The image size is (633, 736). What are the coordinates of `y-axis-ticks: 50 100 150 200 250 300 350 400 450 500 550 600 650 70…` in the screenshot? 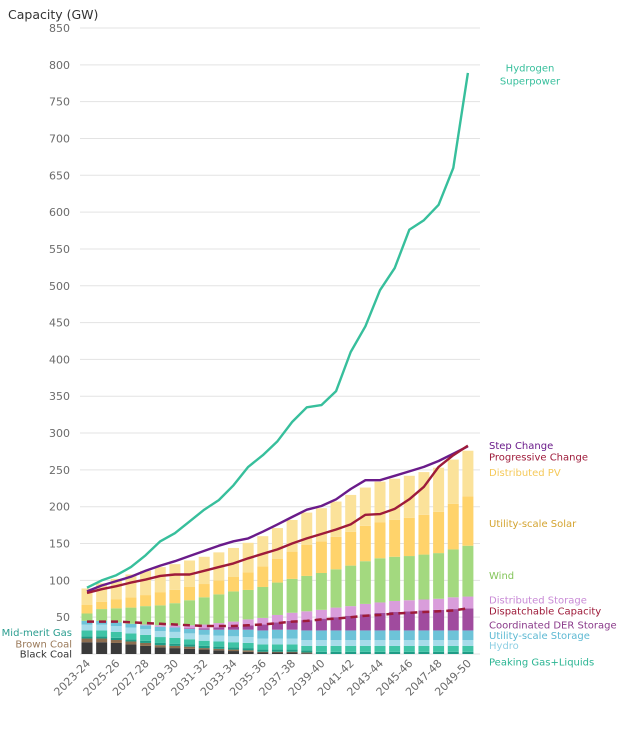 It's located at (59, 323).